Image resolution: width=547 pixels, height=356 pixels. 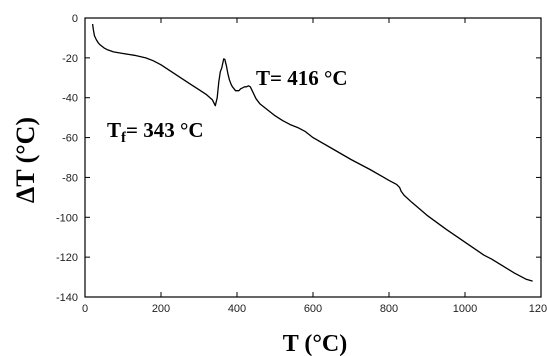 I want to click on y-tick-label: 0, so click(x=75, y=19).